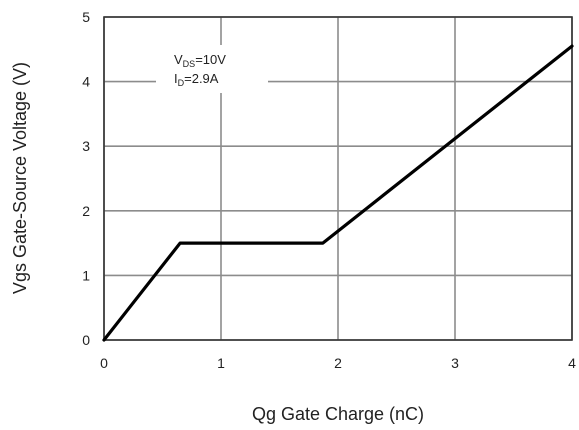  What do you see at coordinates (86, 211) in the screenshot?
I see `y-tick-label: 2` at bounding box center [86, 211].